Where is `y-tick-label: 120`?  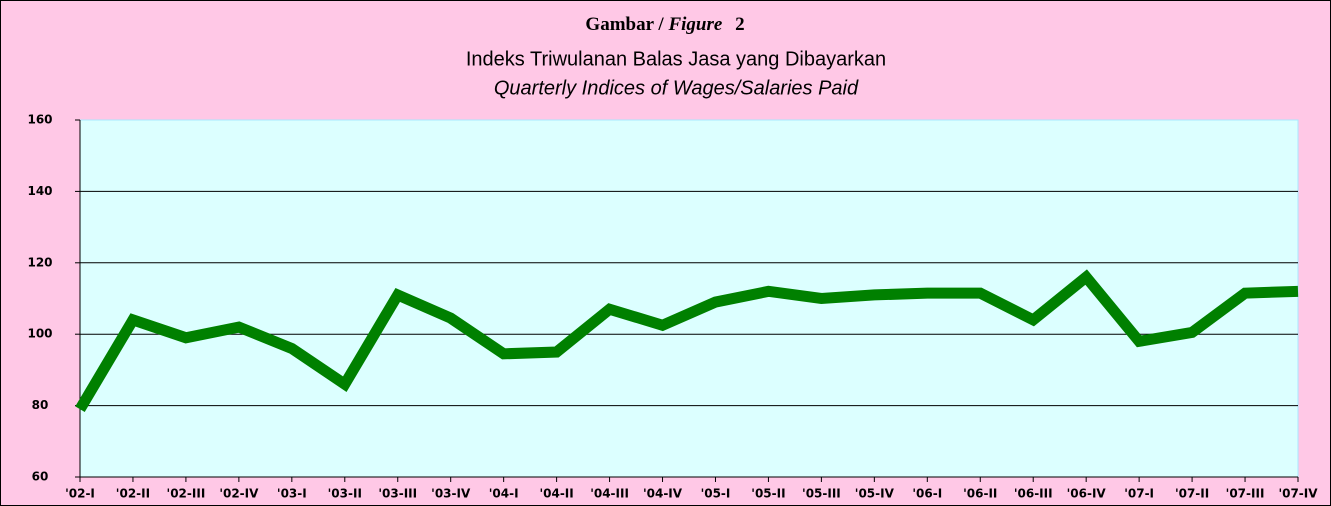 y-tick-label: 120 is located at coordinates (39, 262).